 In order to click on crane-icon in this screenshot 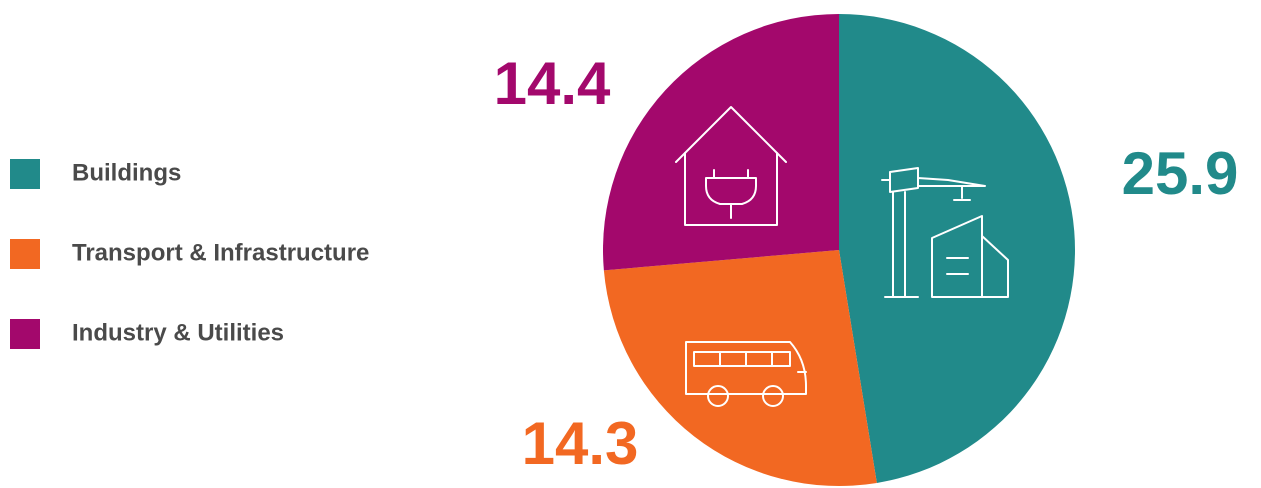, I will do `click(945, 232)`.